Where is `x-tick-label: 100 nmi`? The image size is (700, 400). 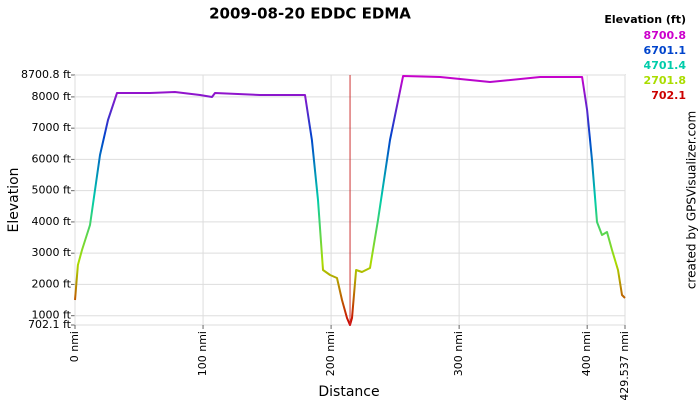
x-tick-label: 100 nmi is located at coordinates (202, 353).